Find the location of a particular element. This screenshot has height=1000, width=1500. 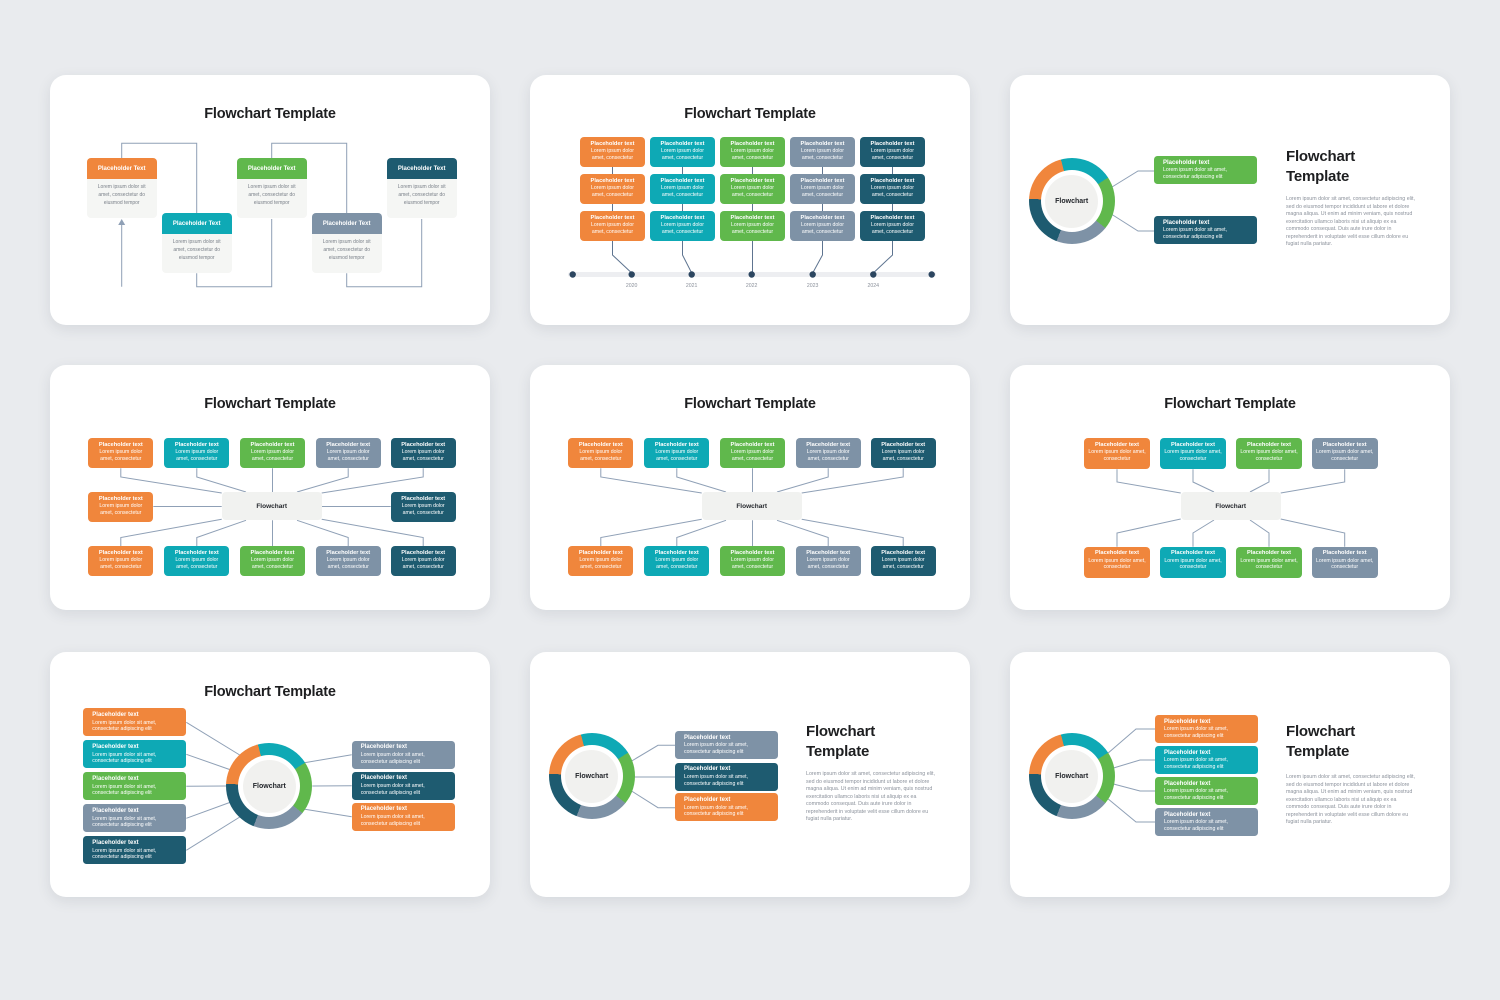

heading-line: Flowchart is located at coordinates (1321, 156).